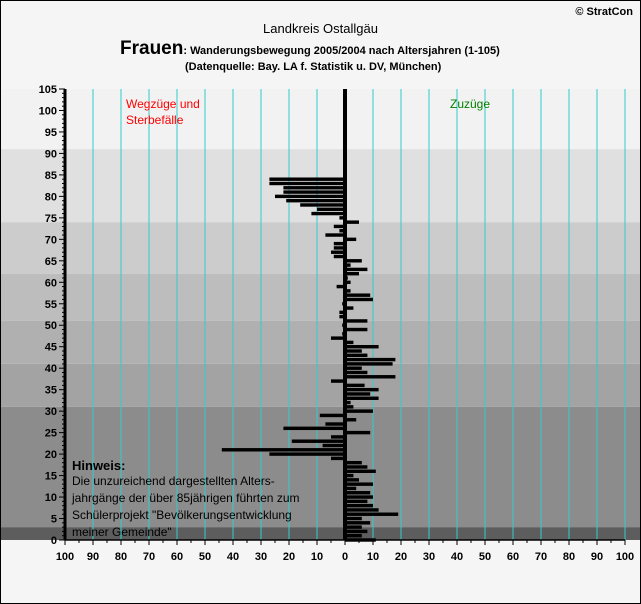 This screenshot has height=604, width=641. What do you see at coordinates (122, 532) in the screenshot?
I see `note-line-4: meiner Gemeinde"` at bounding box center [122, 532].